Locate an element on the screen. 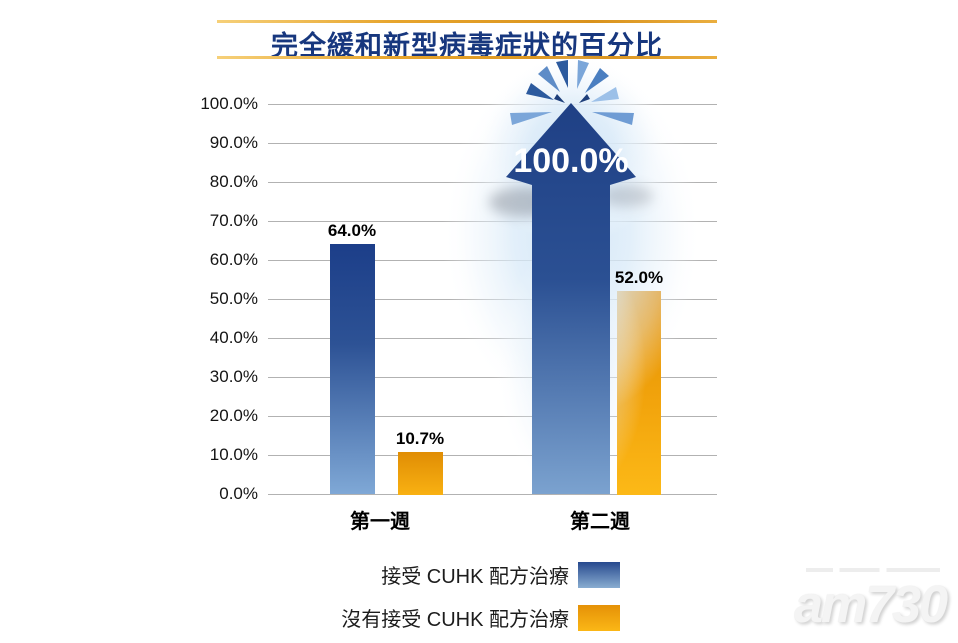  legend-label-no-cuhk: 沒有接受 CUHK 配方治療 is located at coordinates (455, 620).